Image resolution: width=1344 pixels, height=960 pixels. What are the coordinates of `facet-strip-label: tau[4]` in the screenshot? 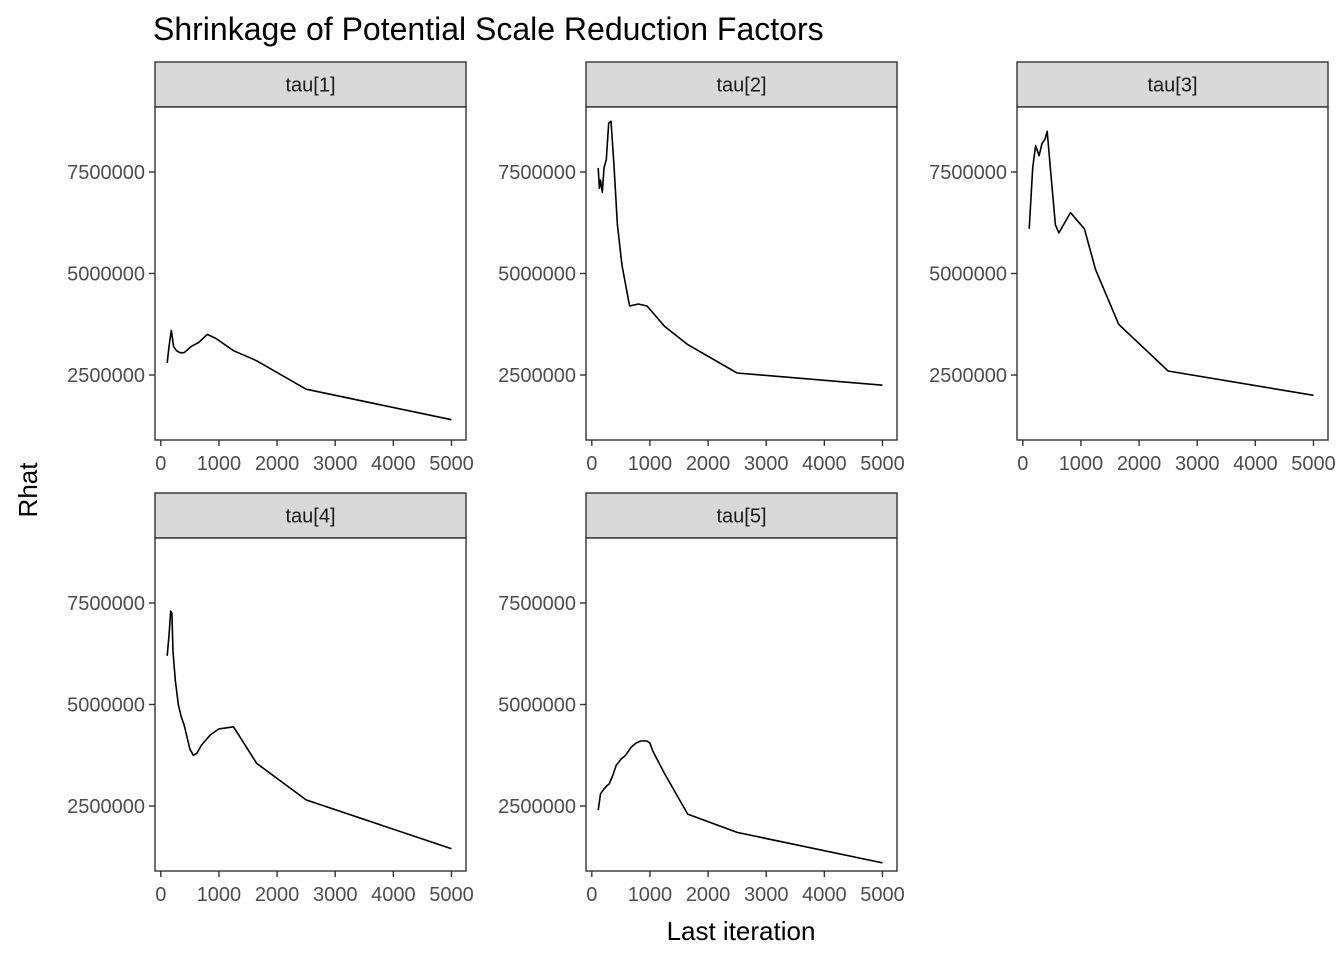 It's located at (310, 517).